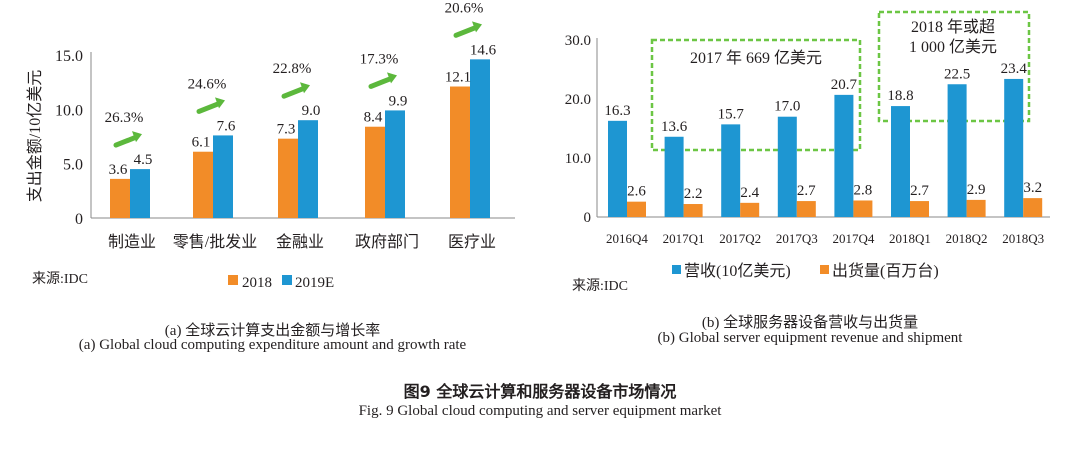  I want to click on a-data-label-2018: 7.3, so click(286, 130).